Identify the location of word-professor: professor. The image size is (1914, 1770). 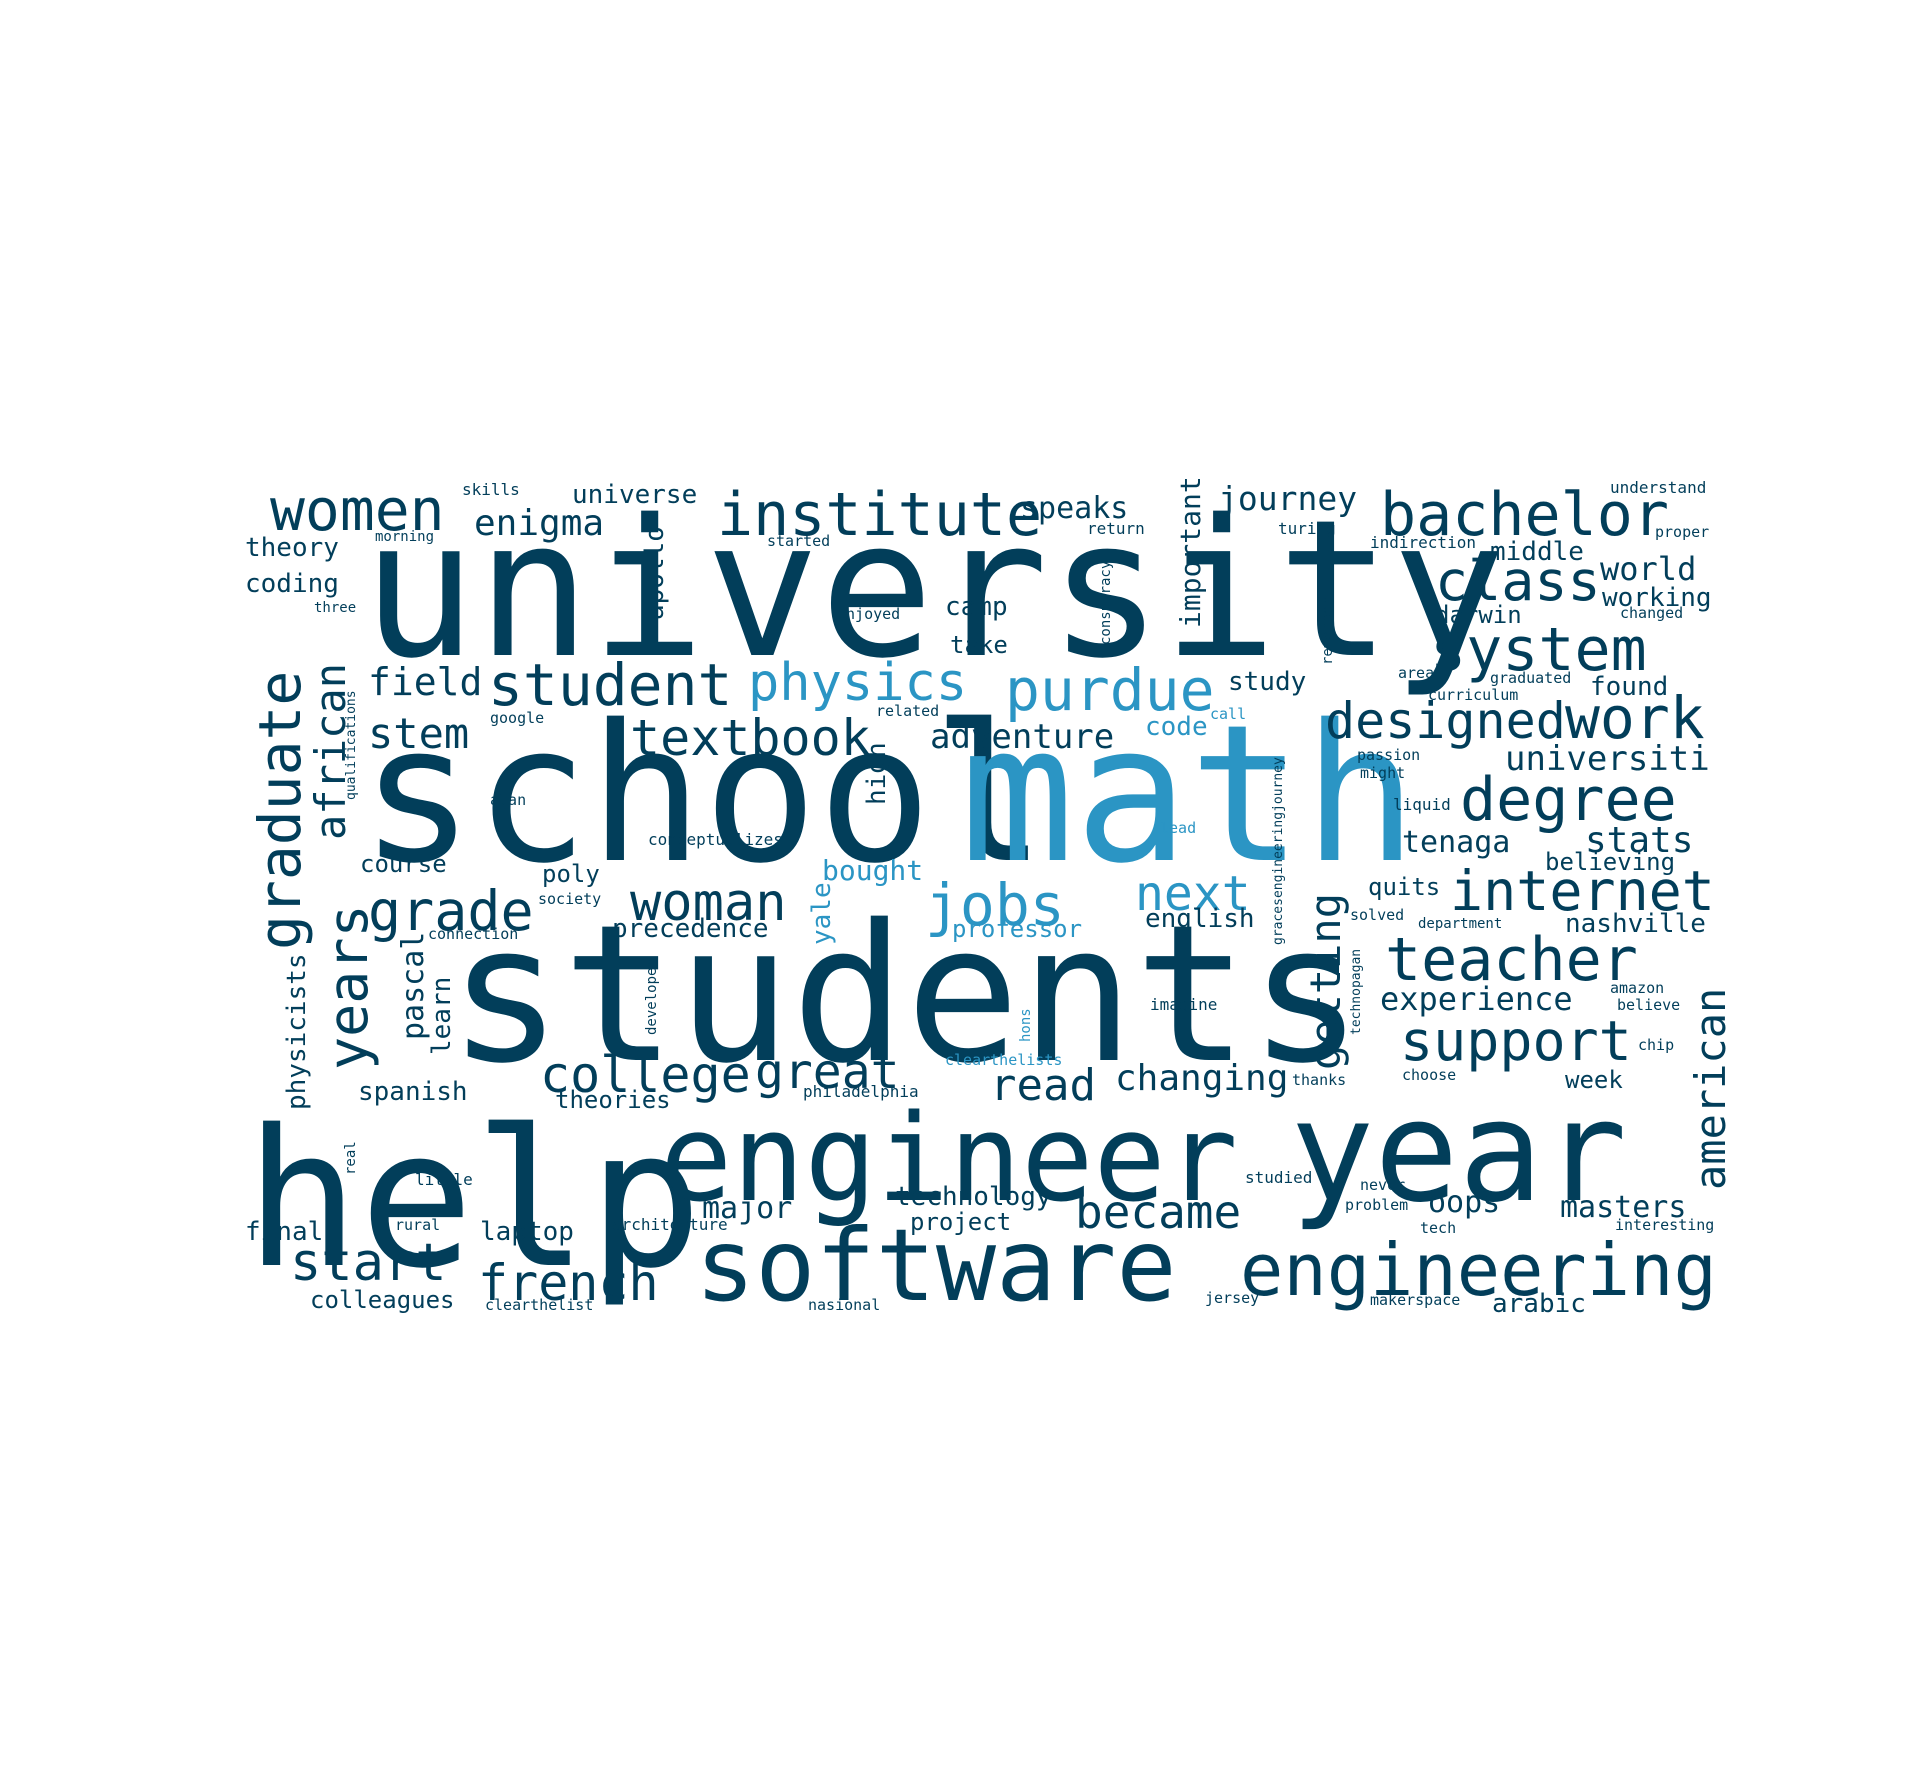
(1017, 929).